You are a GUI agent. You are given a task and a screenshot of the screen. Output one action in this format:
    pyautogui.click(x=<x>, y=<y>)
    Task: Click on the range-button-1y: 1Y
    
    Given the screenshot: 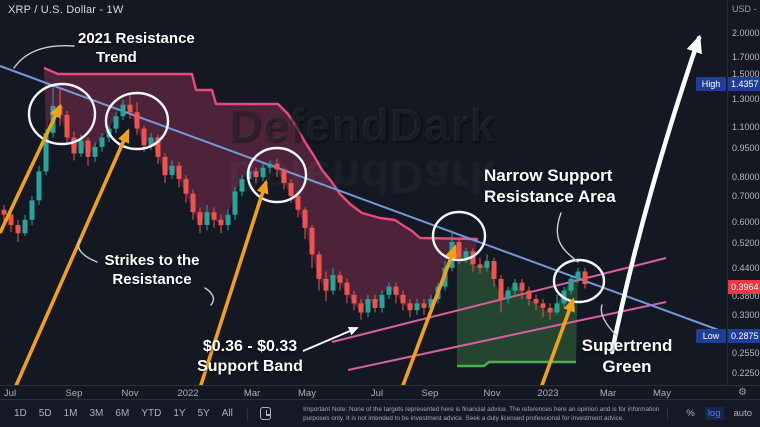 What is the action you would take?
    pyautogui.click(x=179, y=413)
    